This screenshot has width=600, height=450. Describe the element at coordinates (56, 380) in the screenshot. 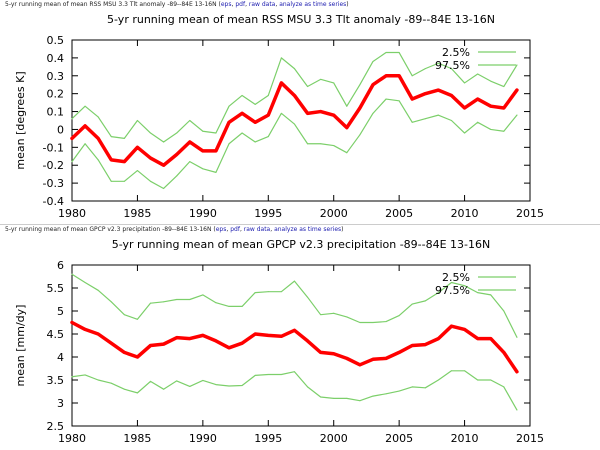

I see `y-tick-label: 3.5` at that location.